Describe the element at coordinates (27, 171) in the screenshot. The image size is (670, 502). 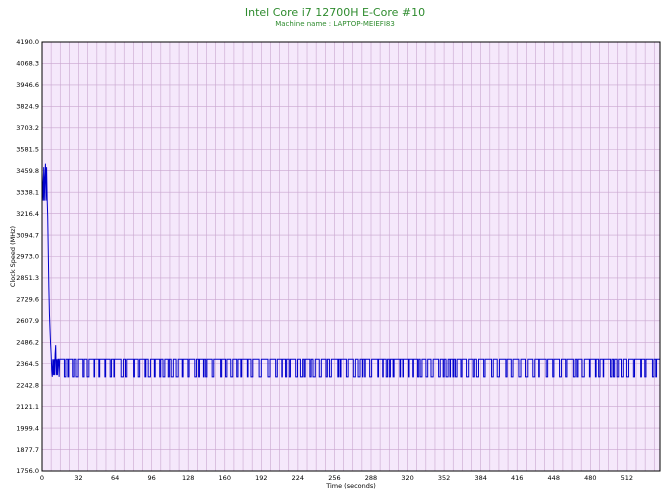
I see `y-tick-label: 3459.8` at that location.